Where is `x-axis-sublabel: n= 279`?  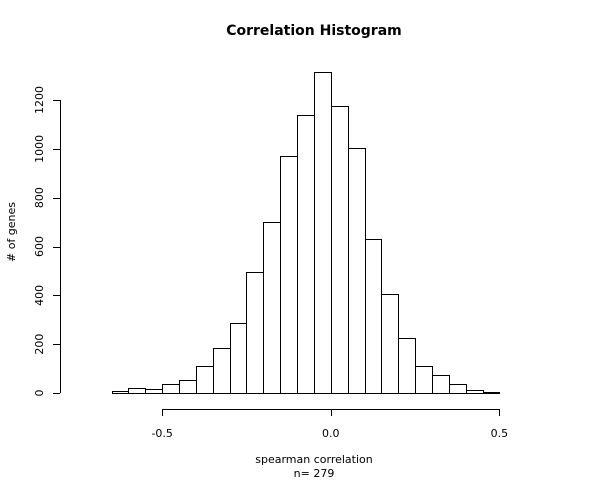
x-axis-sublabel: n= 279 is located at coordinates (314, 473).